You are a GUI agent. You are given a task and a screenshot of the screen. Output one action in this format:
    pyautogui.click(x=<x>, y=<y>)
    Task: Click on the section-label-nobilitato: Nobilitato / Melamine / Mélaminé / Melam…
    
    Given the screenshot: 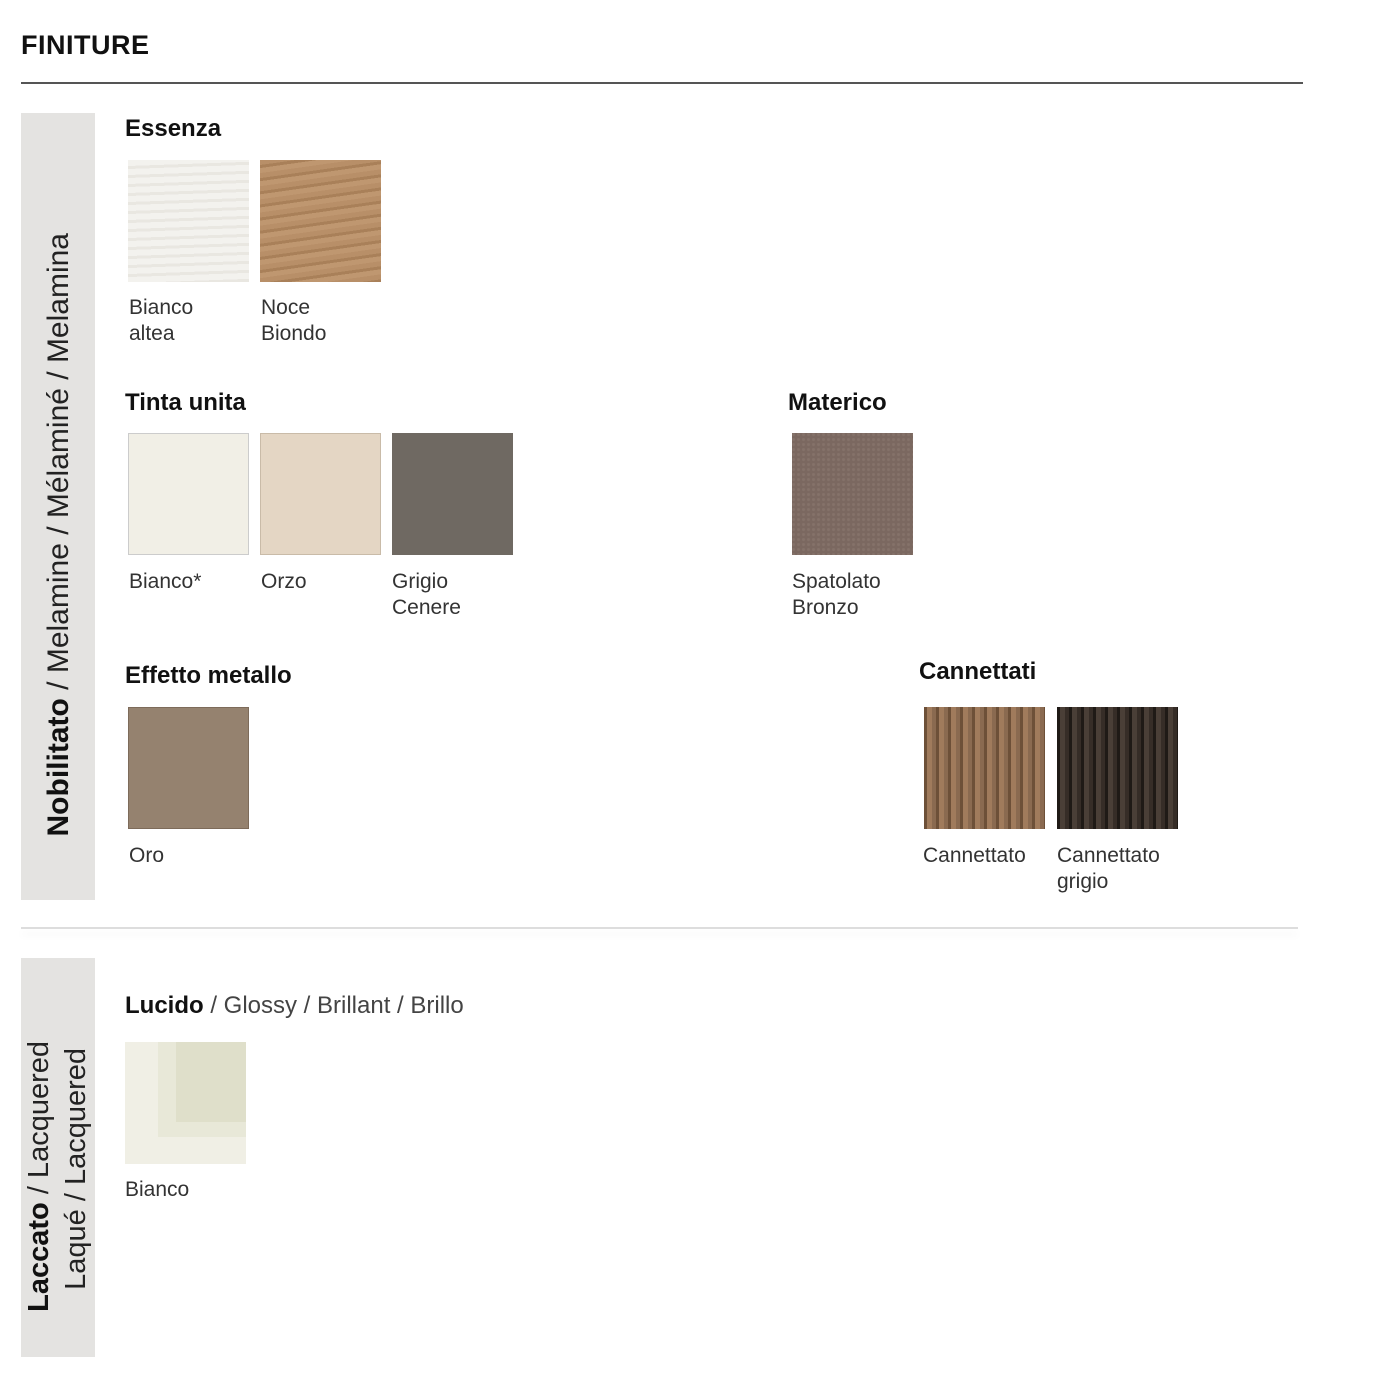 What is the action you would take?
    pyautogui.click(x=59, y=534)
    